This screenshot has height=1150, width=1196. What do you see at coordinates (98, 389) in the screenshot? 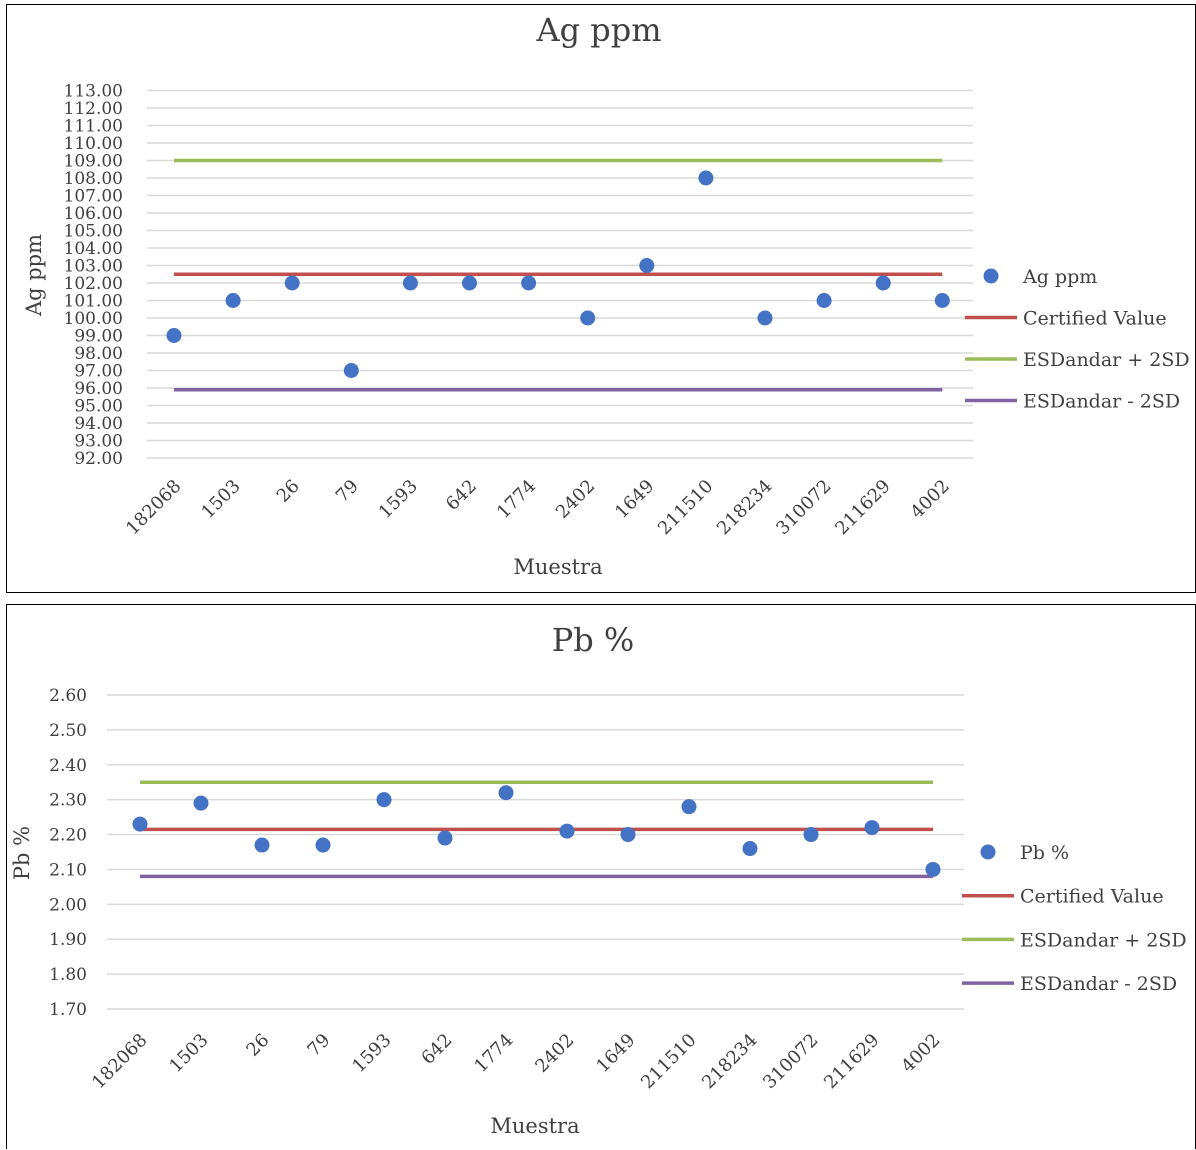
I see `y-tick-label: 96.00` at bounding box center [98, 389].